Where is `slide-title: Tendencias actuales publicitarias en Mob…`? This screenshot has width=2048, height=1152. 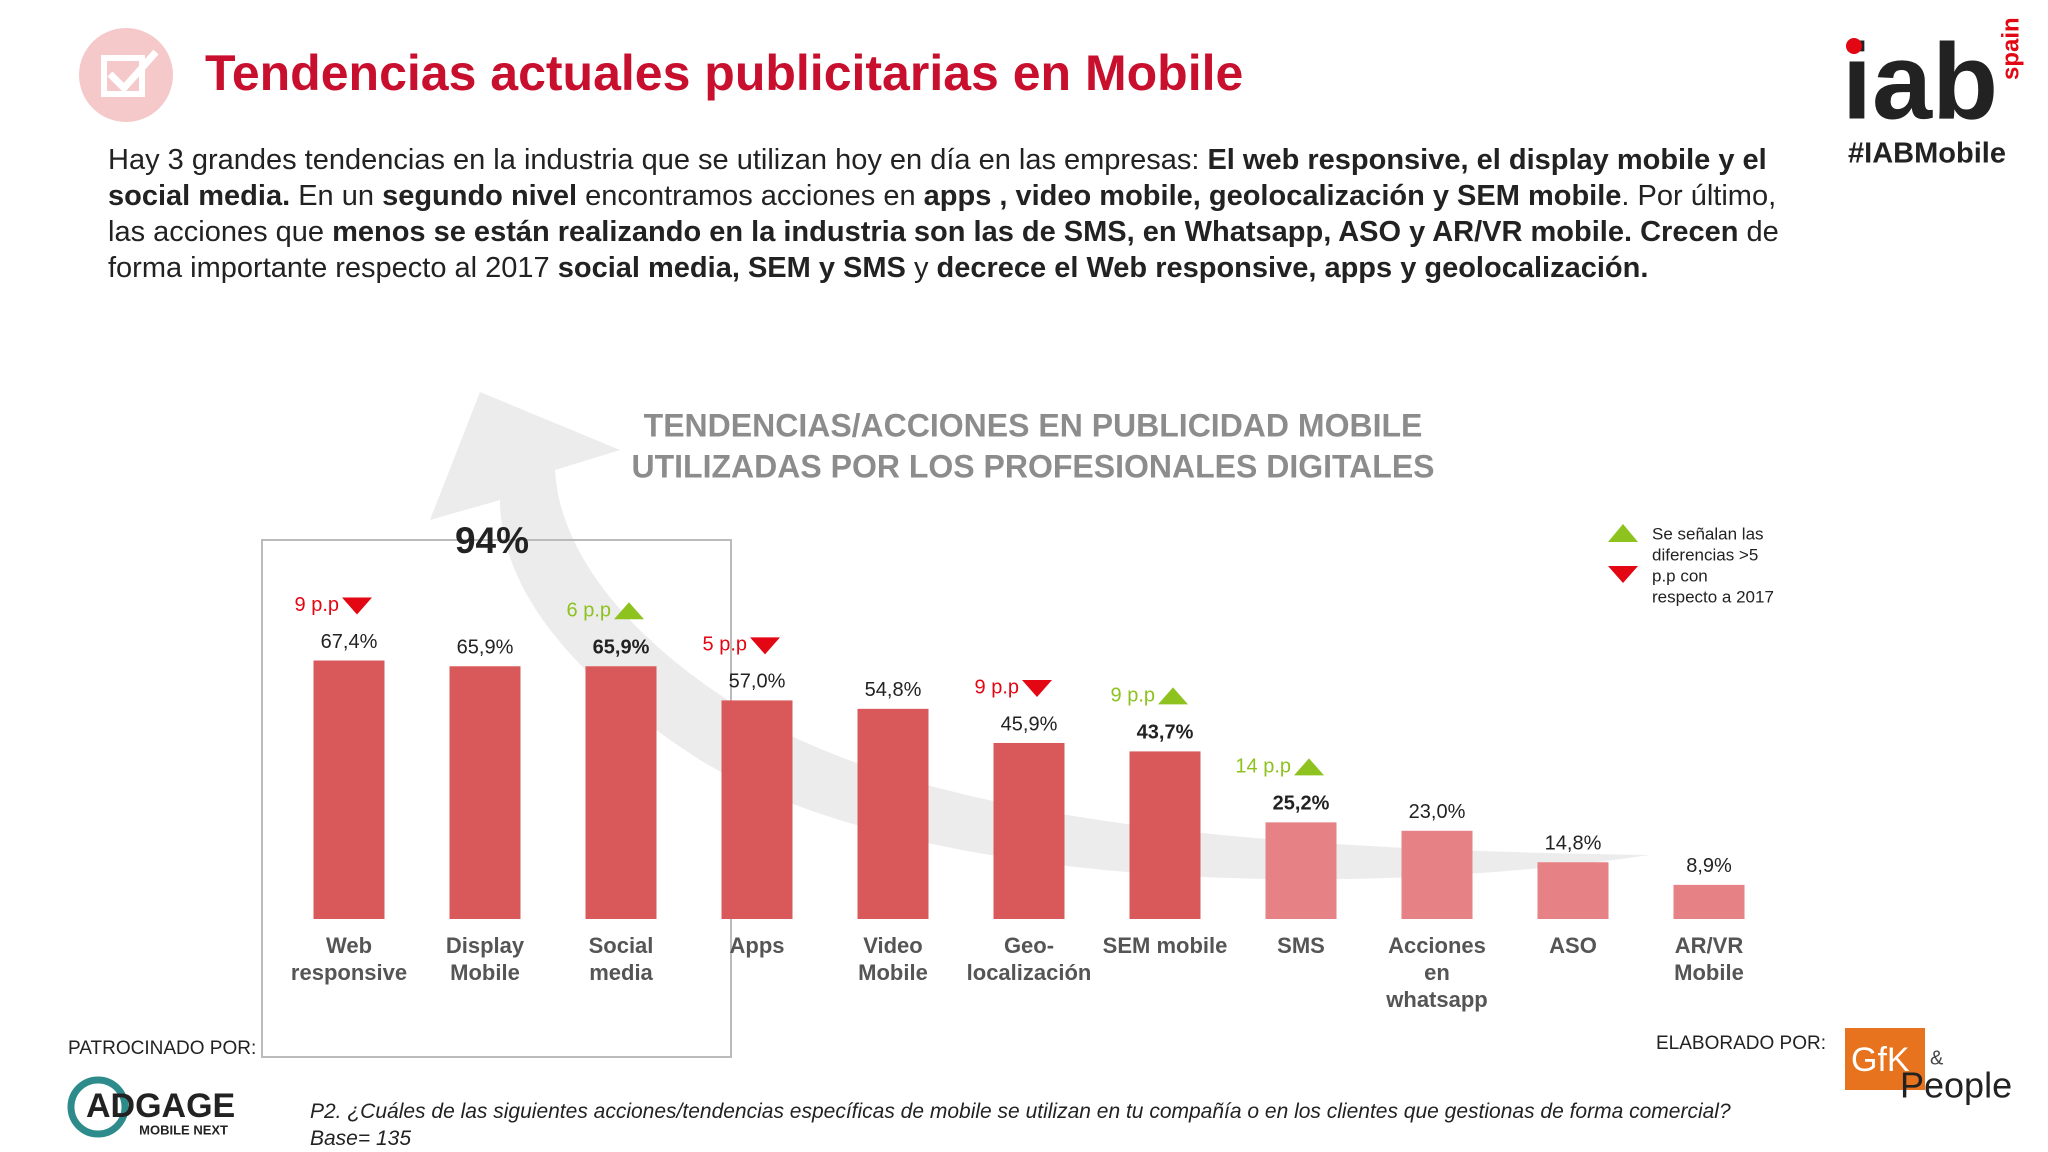 slide-title: Tendencias actuales publicitarias en Mob… is located at coordinates (724, 73).